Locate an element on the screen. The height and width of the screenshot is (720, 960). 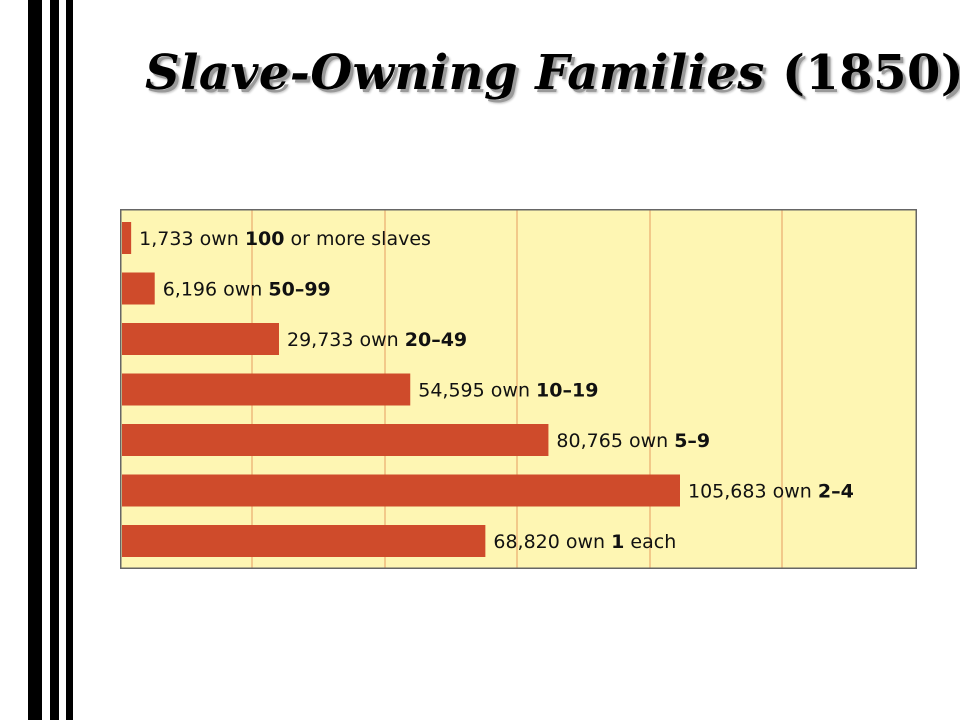
data-label-5-part-1: own is located at coordinates (795, 492).